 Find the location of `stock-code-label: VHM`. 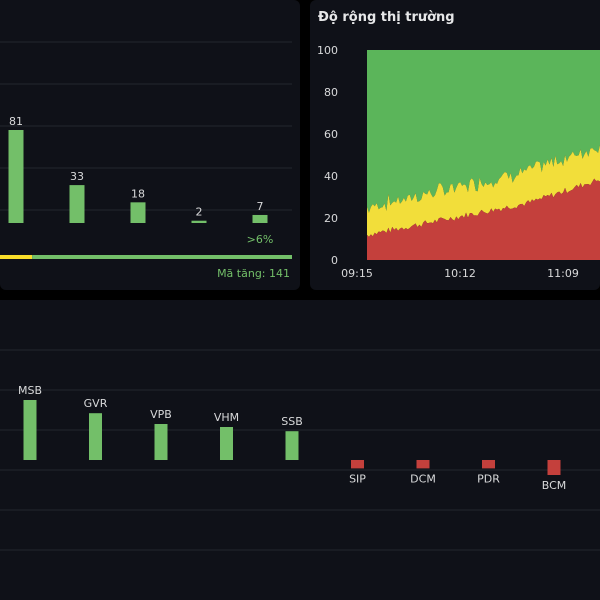

stock-code-label: VHM is located at coordinates (226, 417).